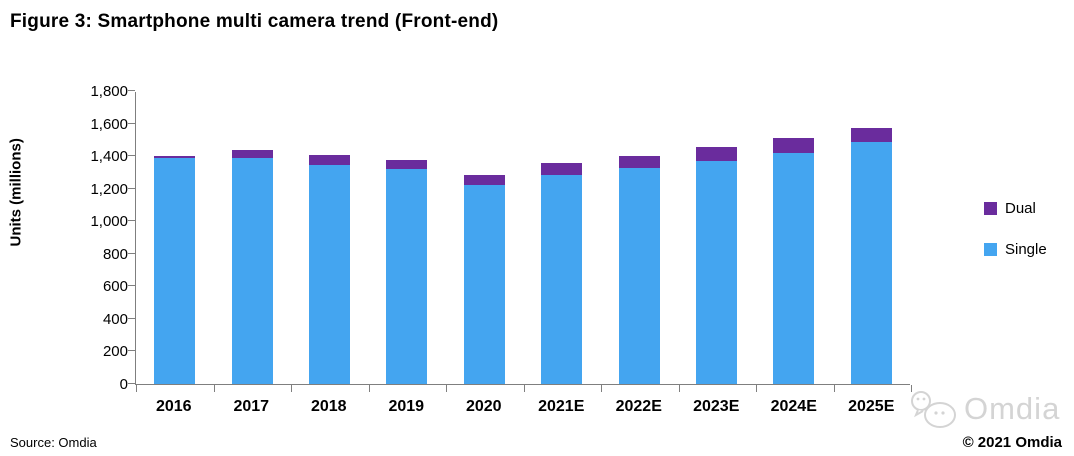 Image resolution: width=1074 pixels, height=456 pixels. I want to click on x-tick-label-2016: 2016, so click(173, 406).